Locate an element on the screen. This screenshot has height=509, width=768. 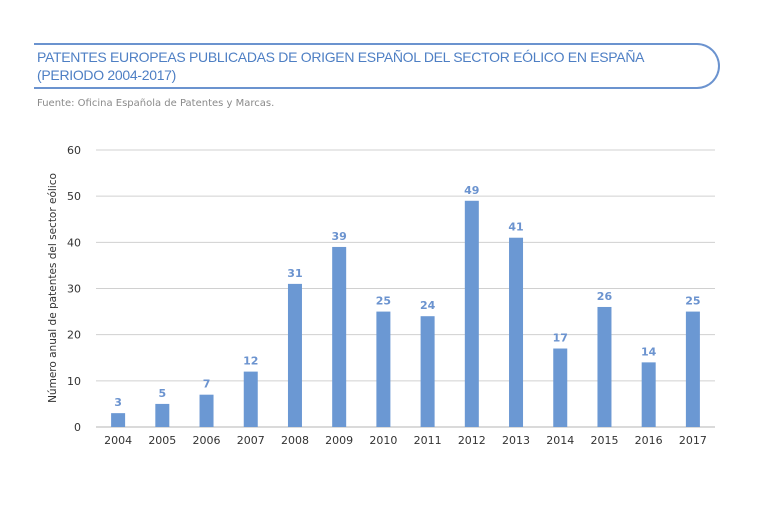
x-tick-label: 2012 is located at coordinates (472, 440).